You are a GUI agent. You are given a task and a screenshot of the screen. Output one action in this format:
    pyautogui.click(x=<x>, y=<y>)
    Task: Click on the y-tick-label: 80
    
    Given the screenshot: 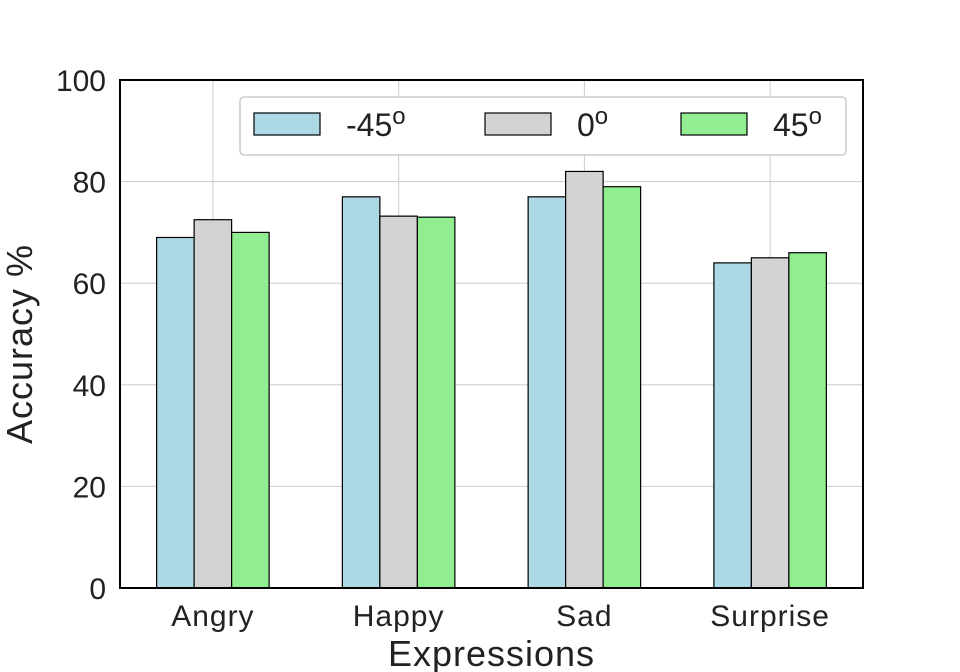 What is the action you would take?
    pyautogui.click(x=89, y=183)
    